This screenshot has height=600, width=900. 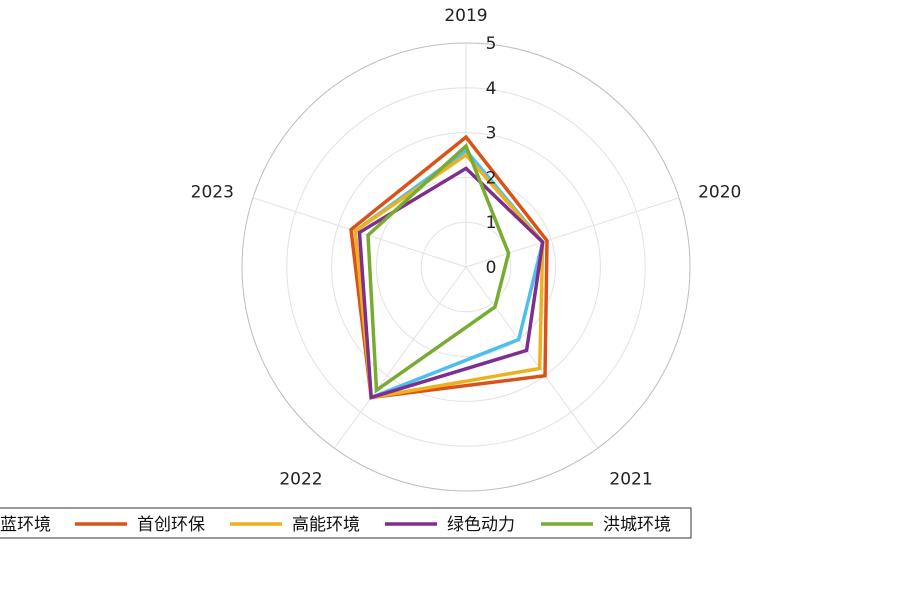 What do you see at coordinates (491, 134) in the screenshot?
I see `r-tick-label: 3` at bounding box center [491, 134].